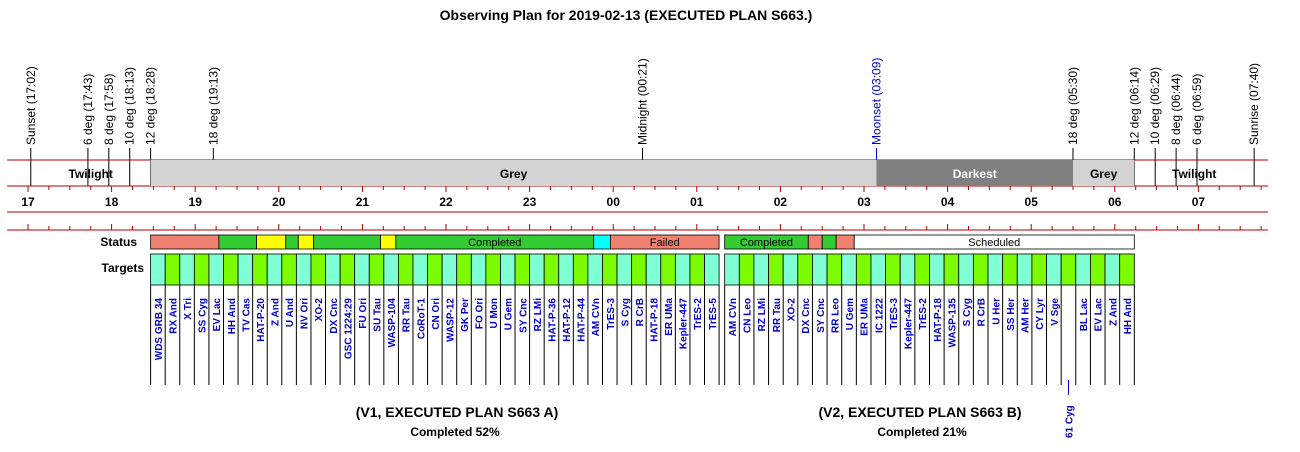 The image size is (1300, 452). I want to click on plan-v1-title: (V1, EXECUTED PLAN S663 A), so click(457, 412).